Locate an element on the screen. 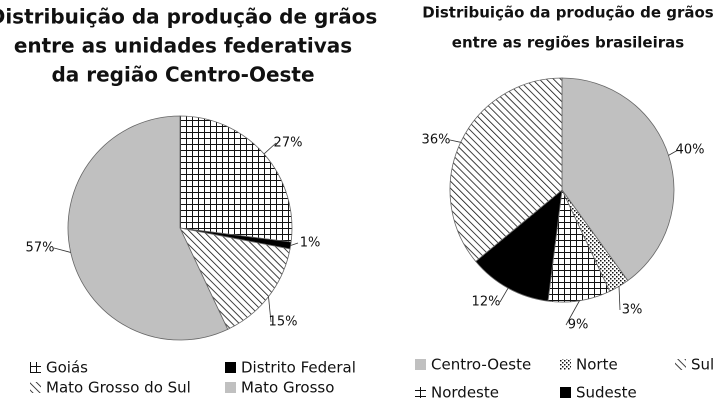  data-label: 27% is located at coordinates (288, 143).